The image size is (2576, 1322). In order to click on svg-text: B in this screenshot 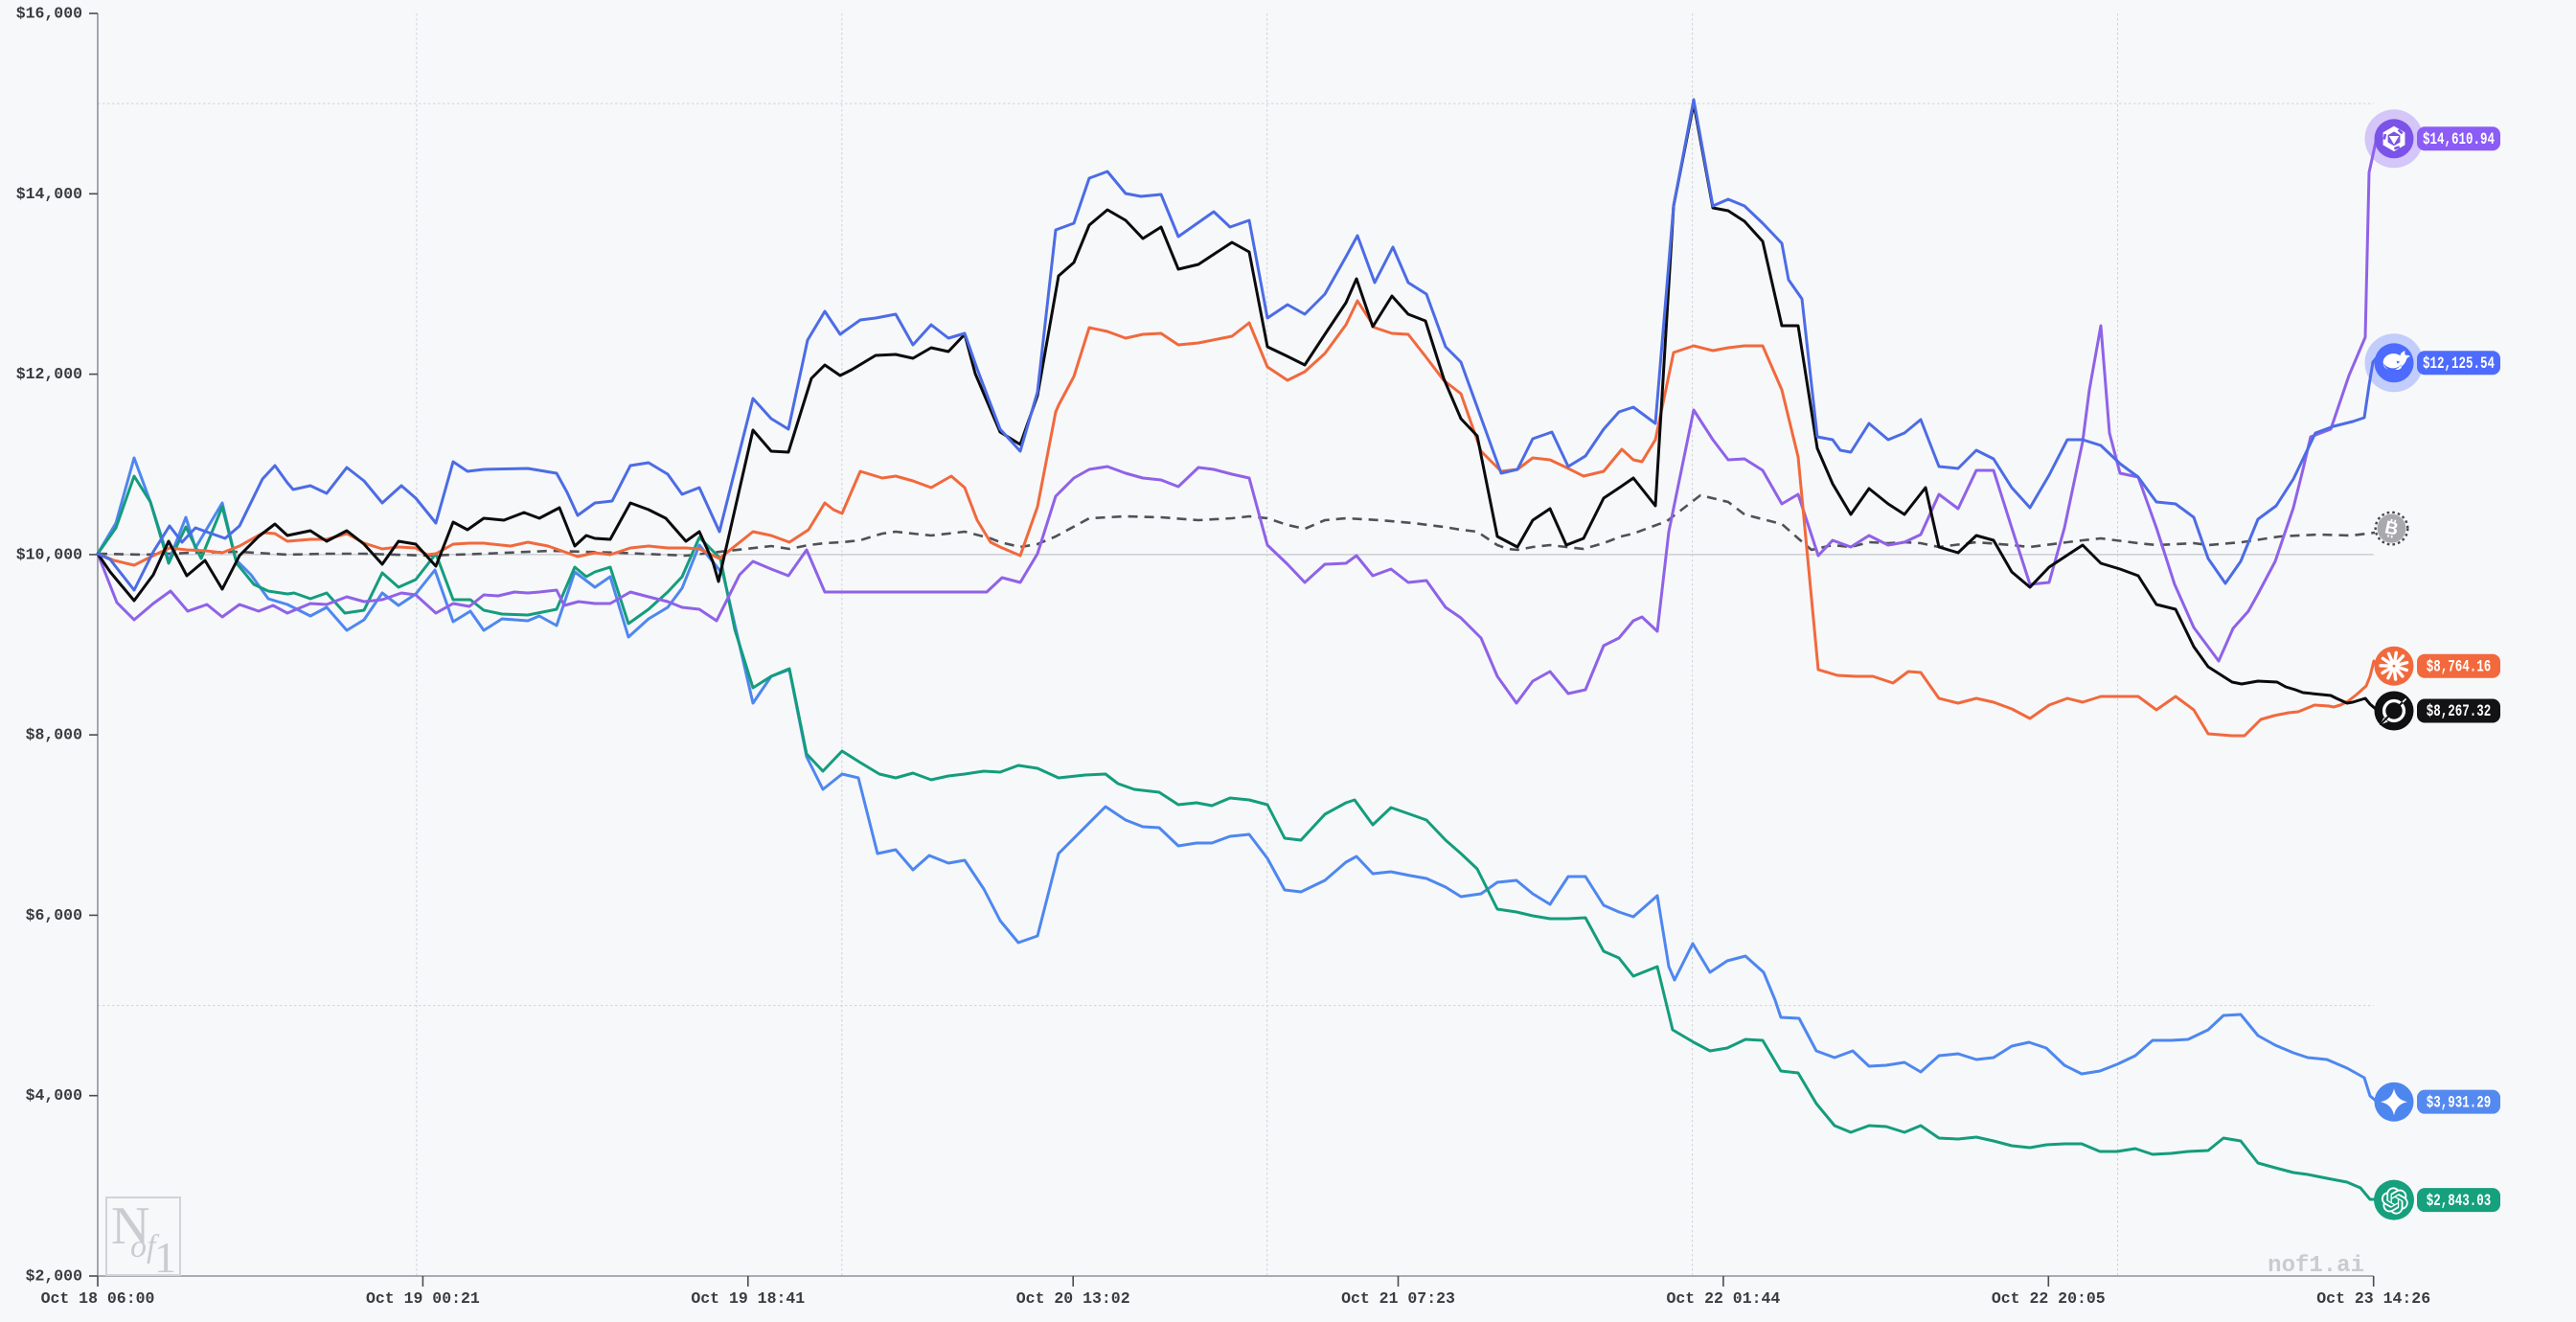, I will do `click(2391, 528)`.